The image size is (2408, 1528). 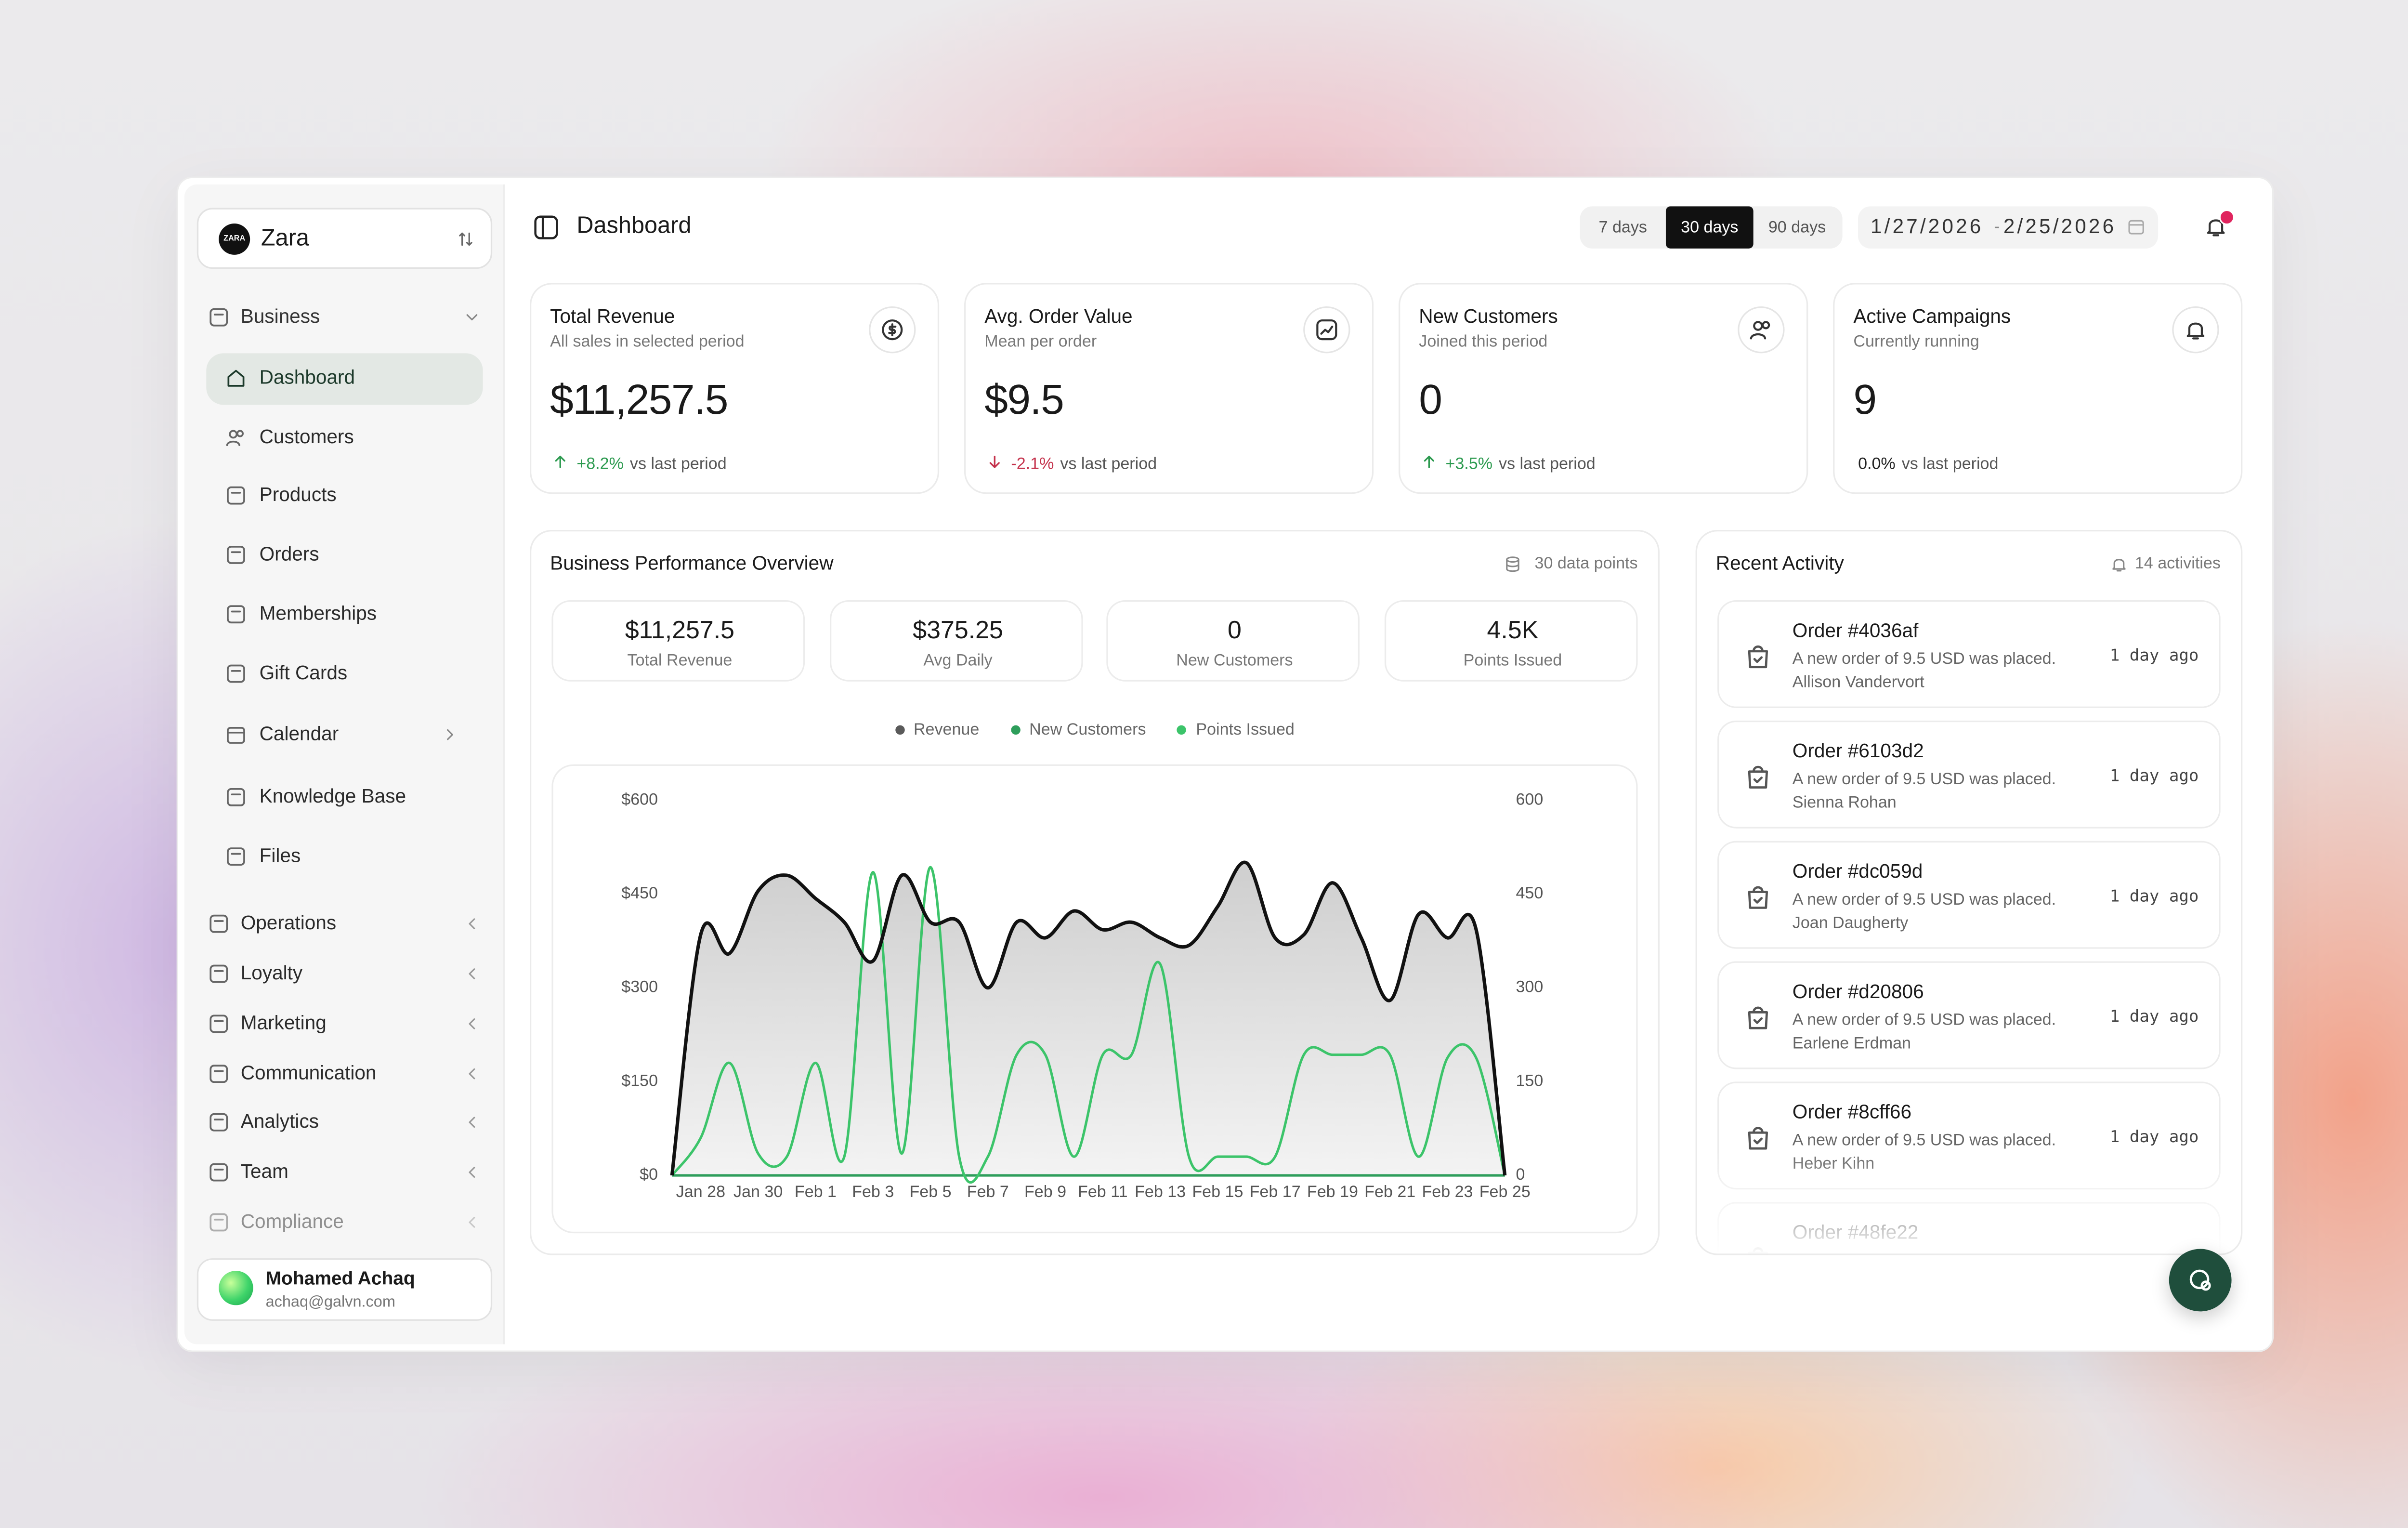 I want to click on kpi-change-row: -2.1% vs last period, so click(x=1167, y=463).